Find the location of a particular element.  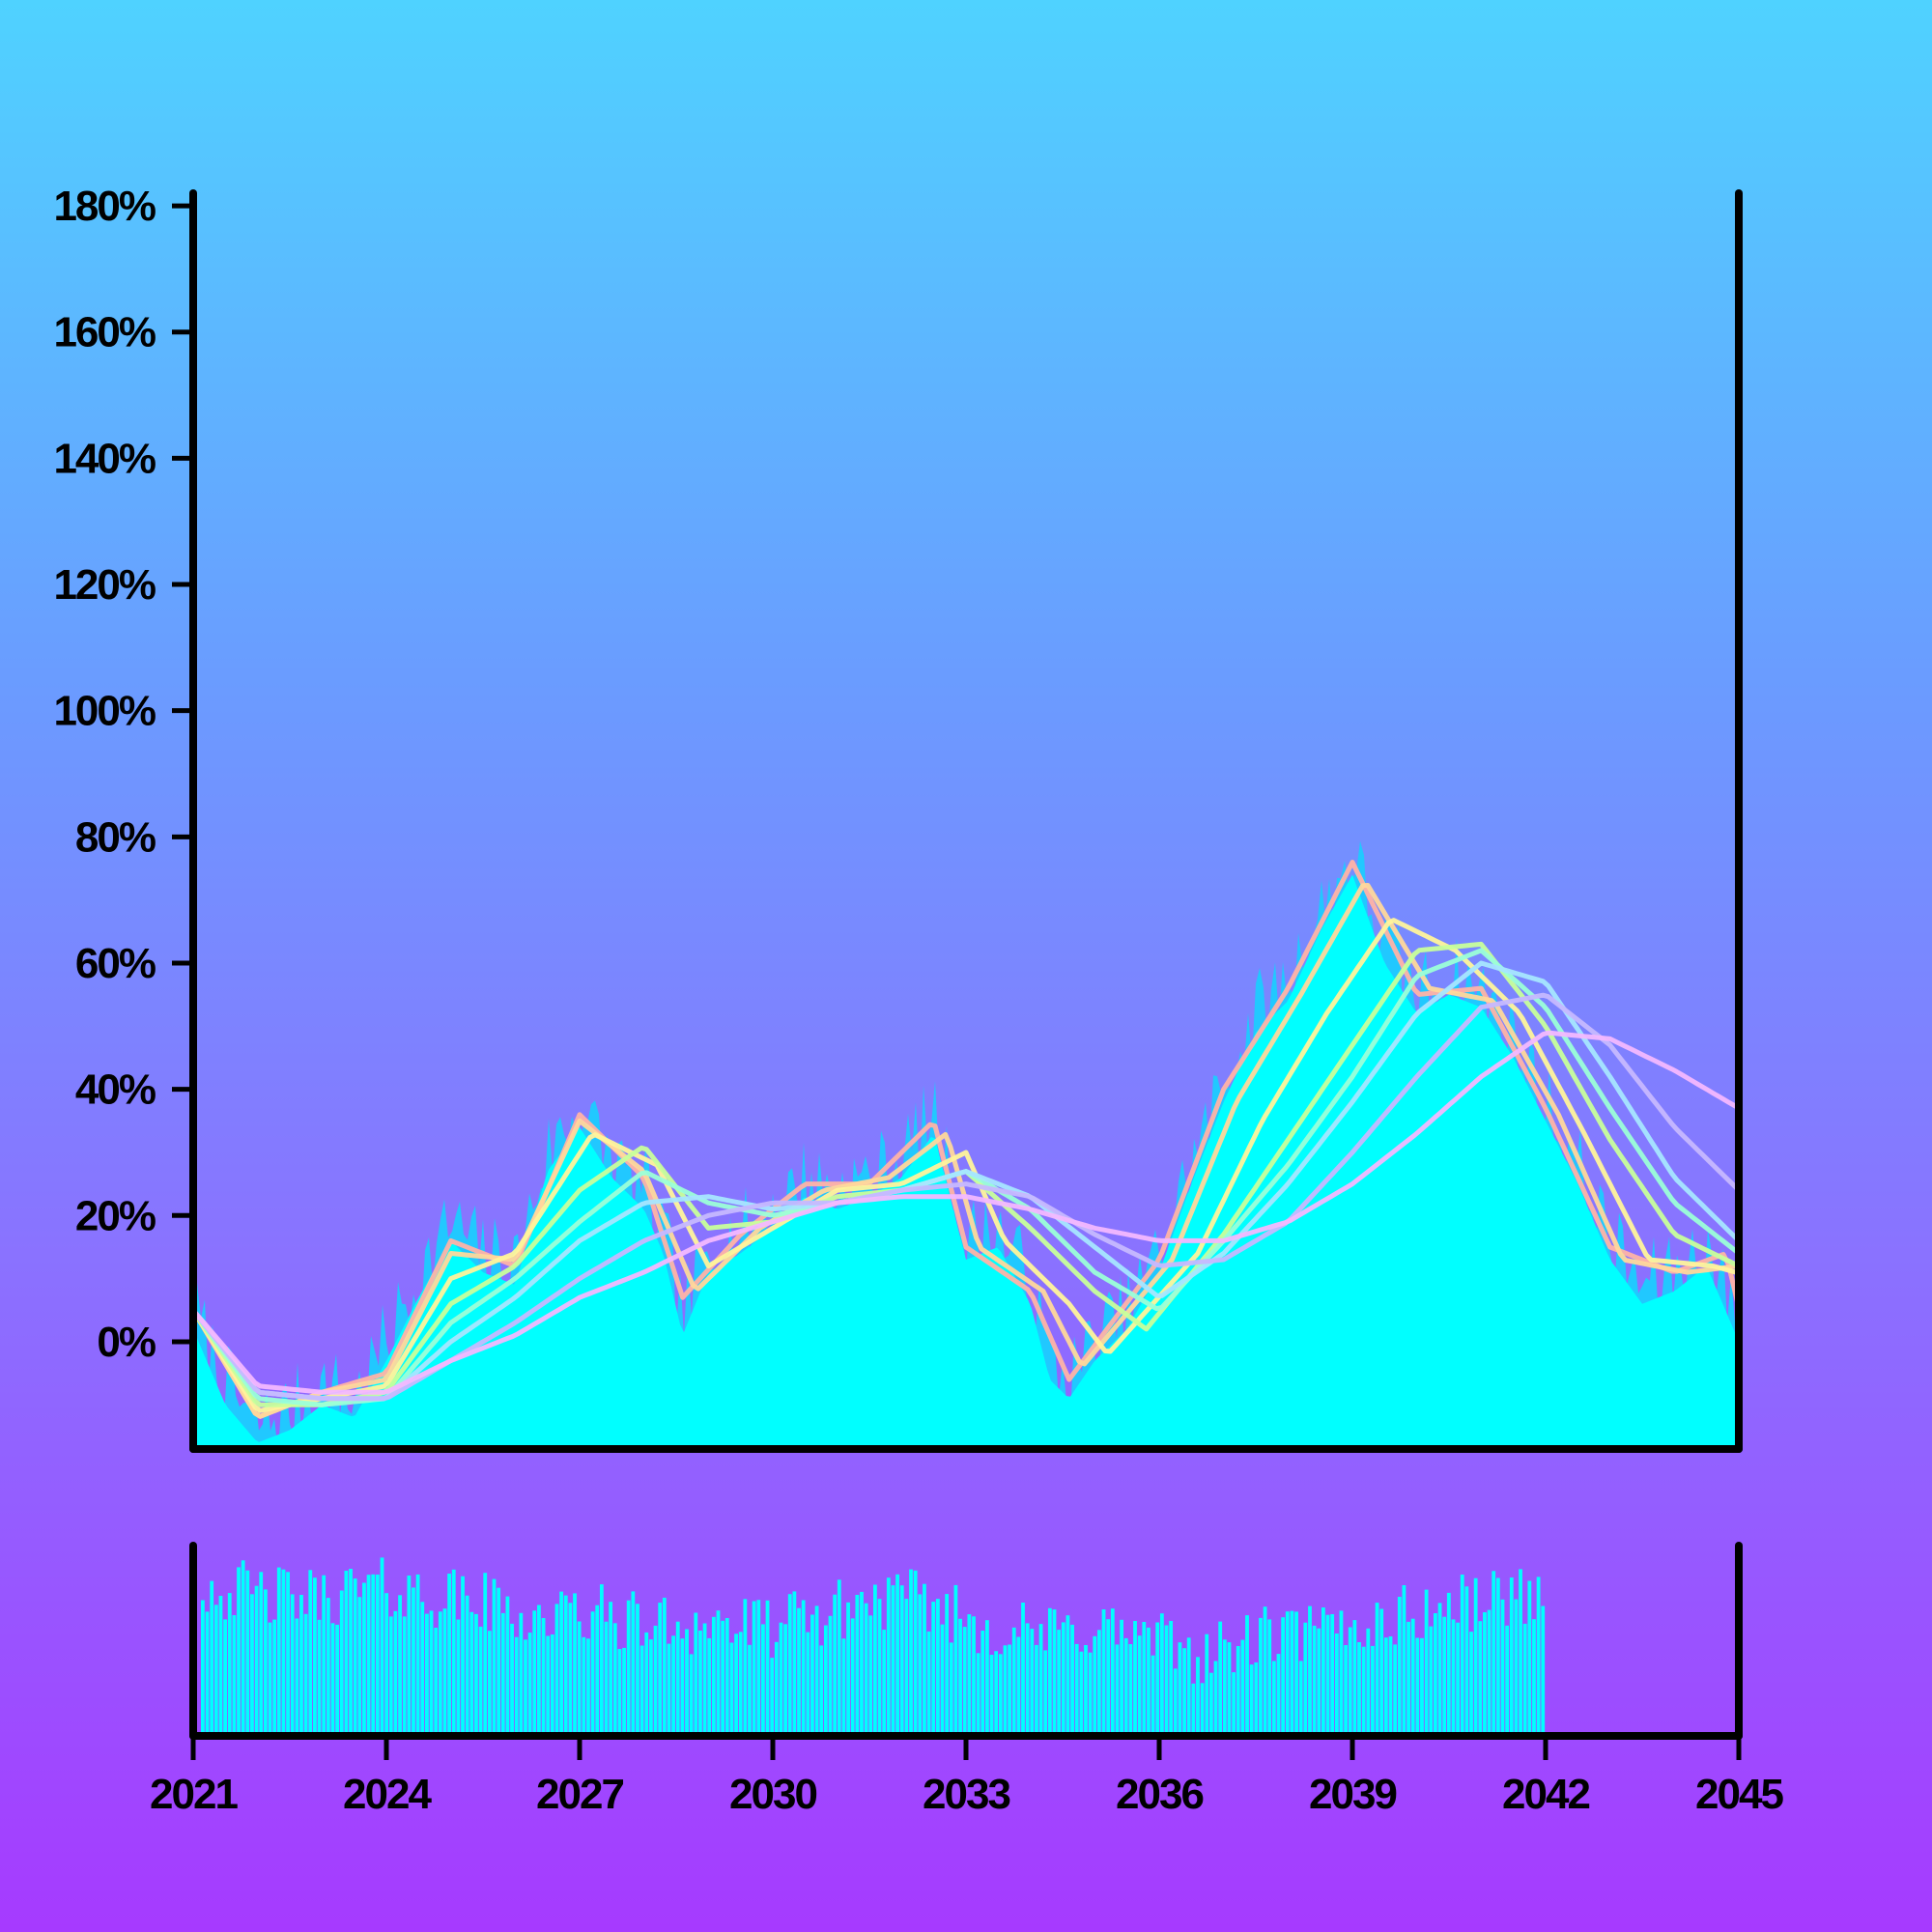

y-tick-label: 140% is located at coordinates (104, 458).